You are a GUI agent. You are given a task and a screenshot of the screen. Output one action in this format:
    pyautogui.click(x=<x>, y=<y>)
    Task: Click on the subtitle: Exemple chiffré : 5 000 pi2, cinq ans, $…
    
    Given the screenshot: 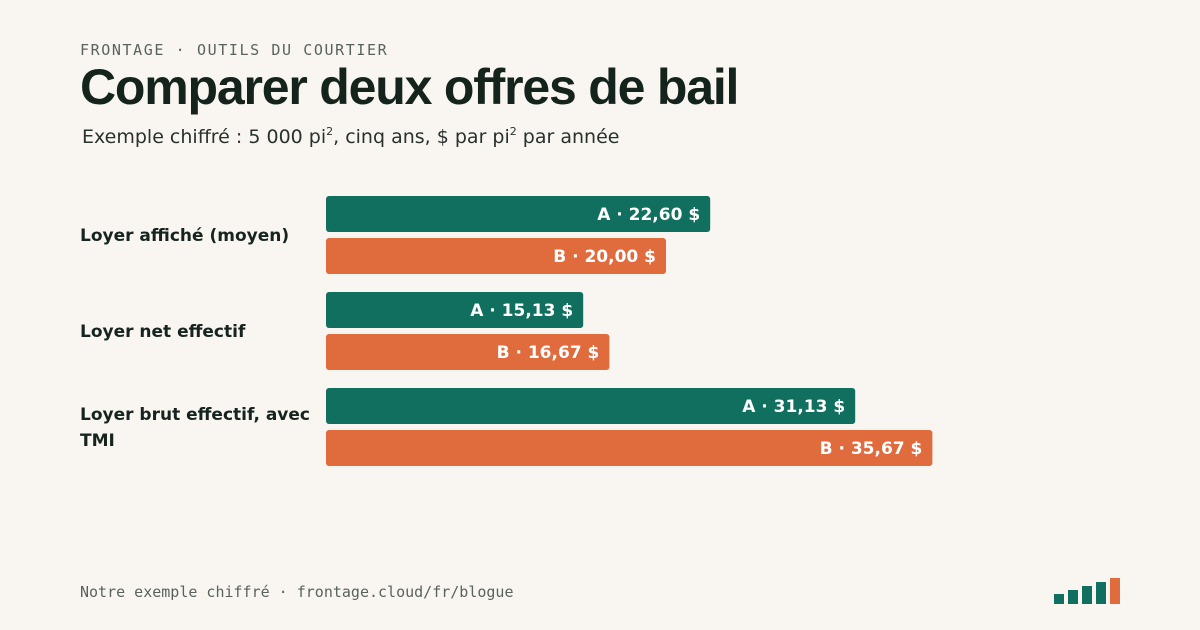 What is the action you would take?
    pyautogui.click(x=350, y=137)
    